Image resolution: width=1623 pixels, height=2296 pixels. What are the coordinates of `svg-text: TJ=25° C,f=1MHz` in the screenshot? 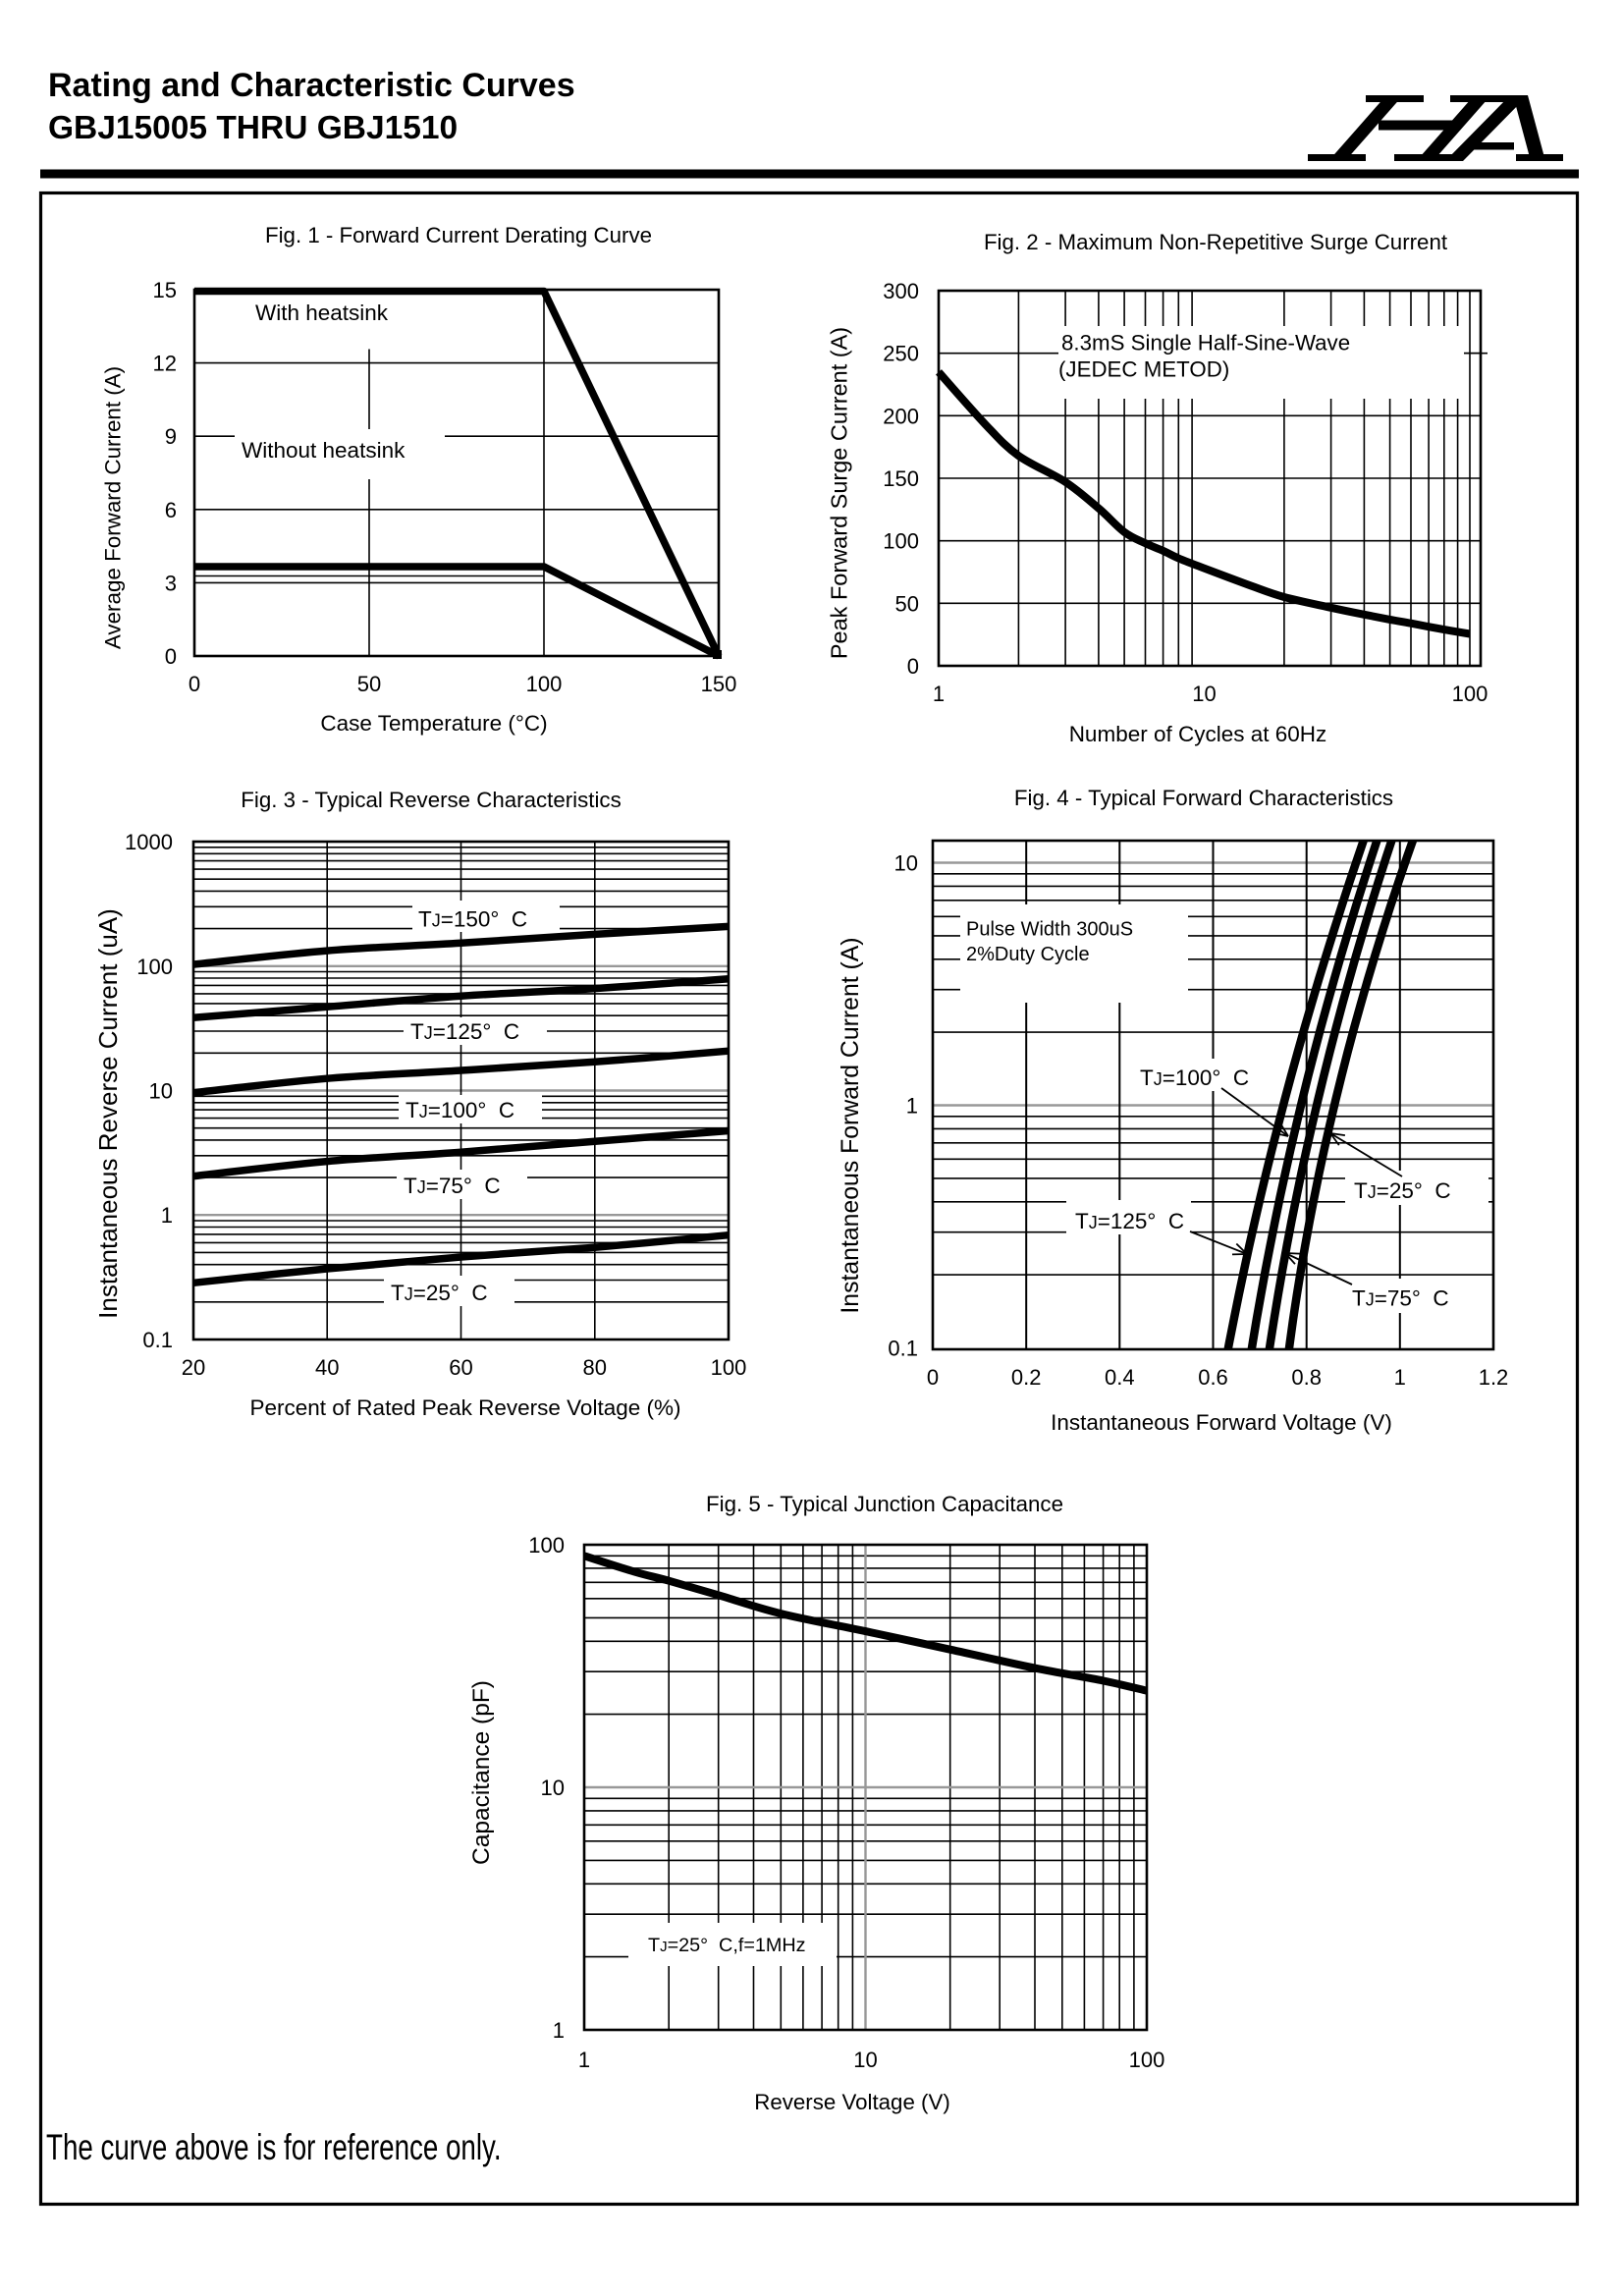 It's located at (727, 1945).